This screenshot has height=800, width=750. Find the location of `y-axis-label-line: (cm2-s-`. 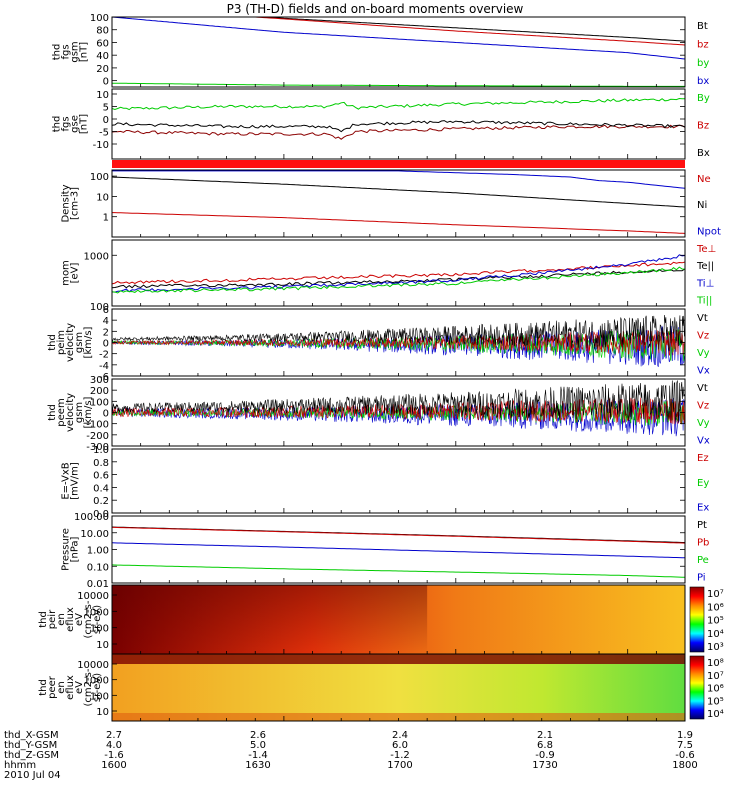

y-axis-label-line: (cm2-s- is located at coordinates (88, 687).